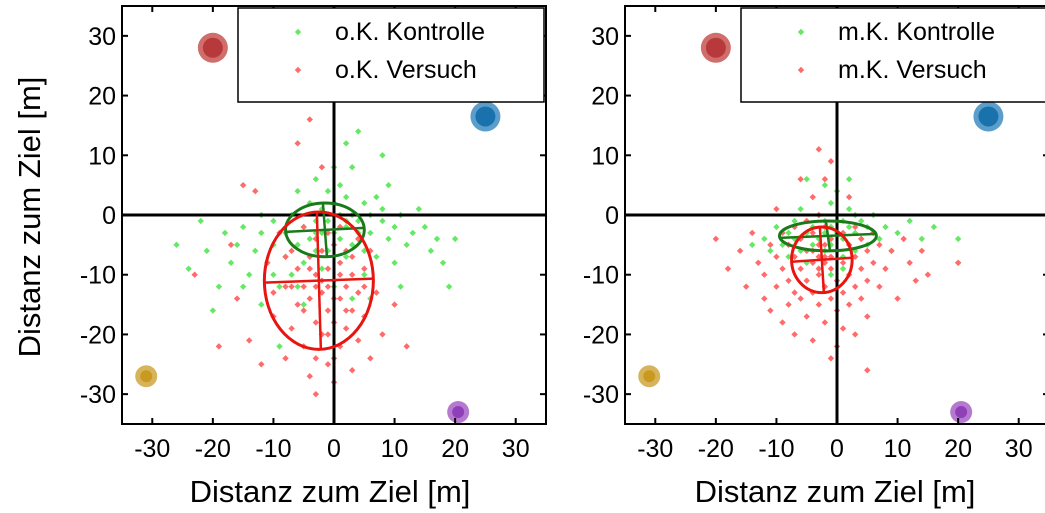 This screenshot has width=1045, height=513. I want to click on series-1-ellipse-group, so click(822, 260).